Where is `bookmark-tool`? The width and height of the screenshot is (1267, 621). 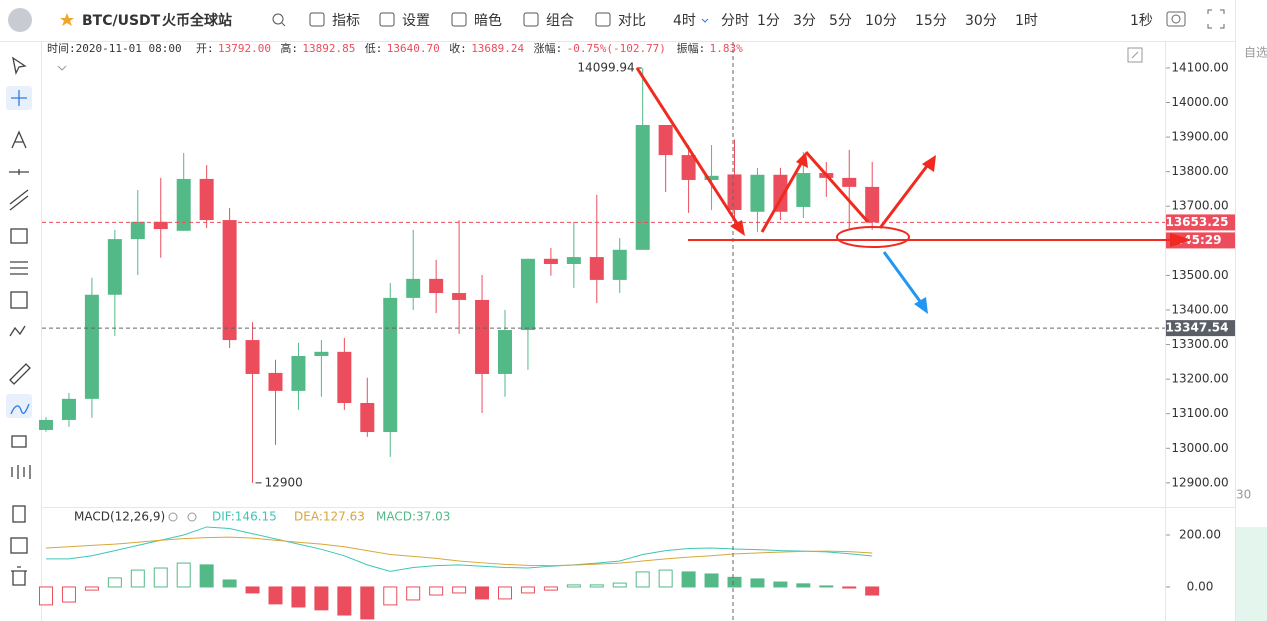 bookmark-tool is located at coordinates (19, 514).